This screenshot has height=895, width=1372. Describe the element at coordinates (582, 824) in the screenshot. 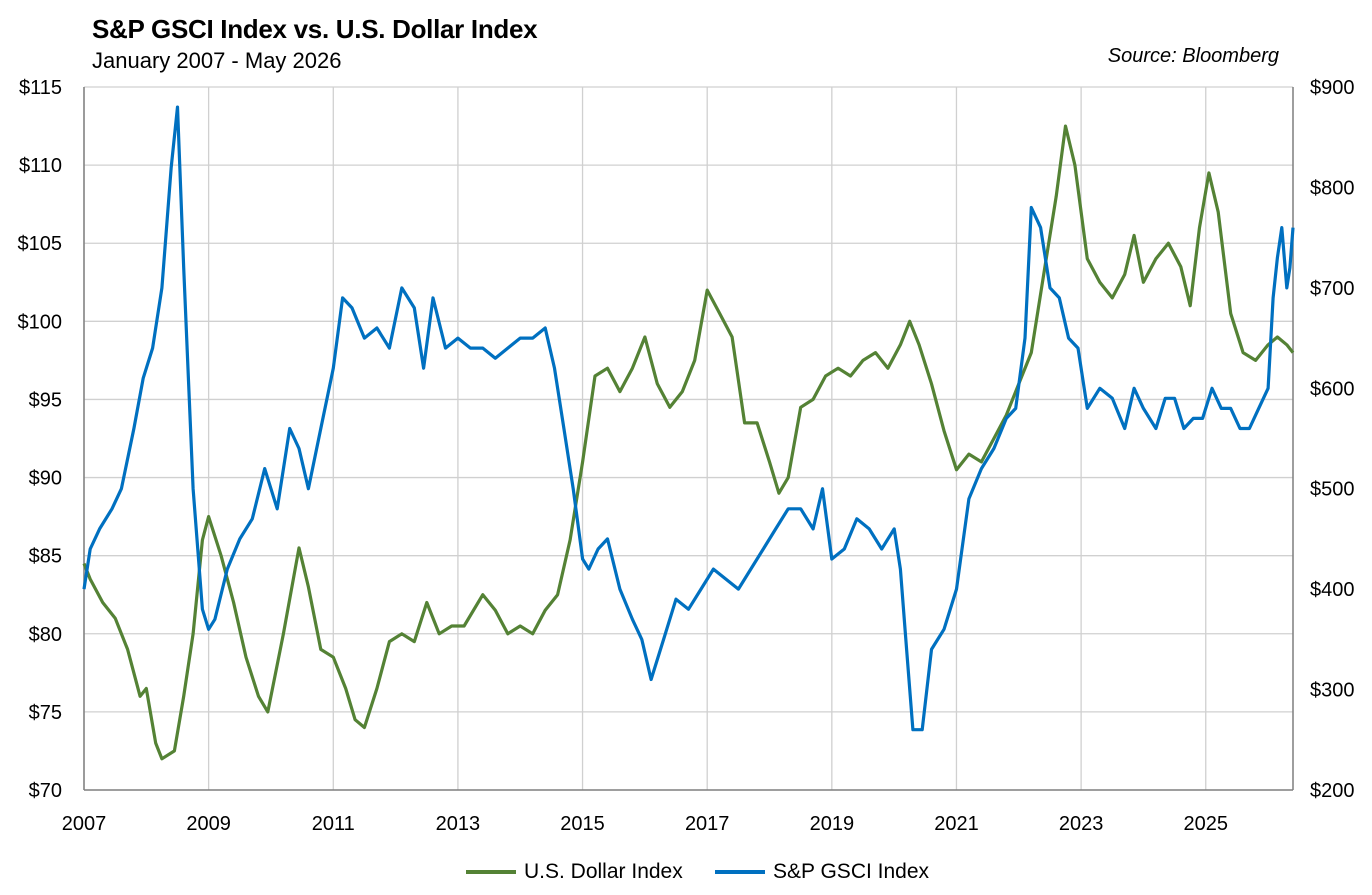

I see `x-tick-label: 2015` at that location.